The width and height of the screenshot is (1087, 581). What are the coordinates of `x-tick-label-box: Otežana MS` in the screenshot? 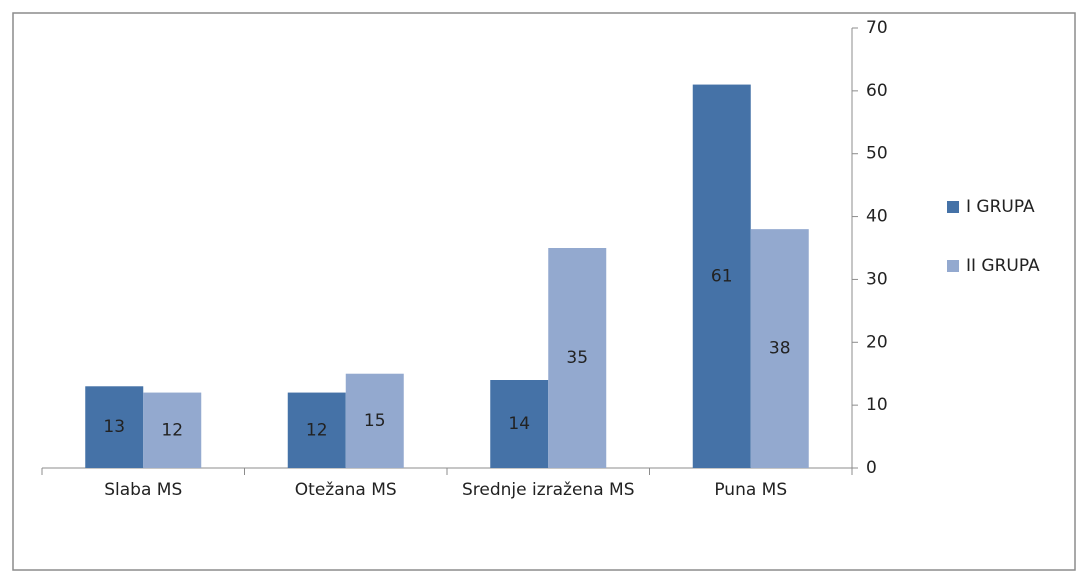 It's located at (345, 490).